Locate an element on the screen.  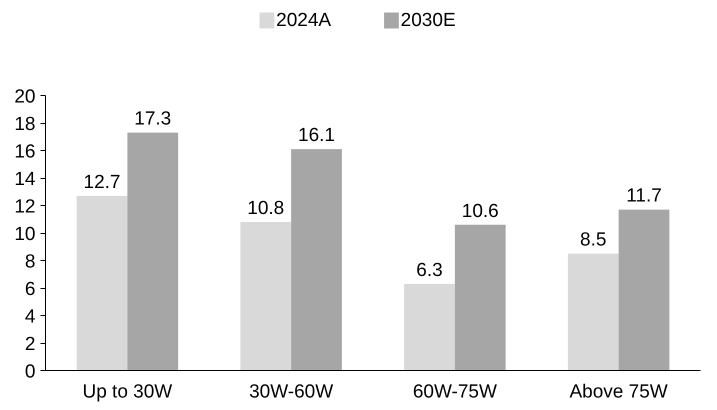
data-label: 11.7 is located at coordinates (644, 196).